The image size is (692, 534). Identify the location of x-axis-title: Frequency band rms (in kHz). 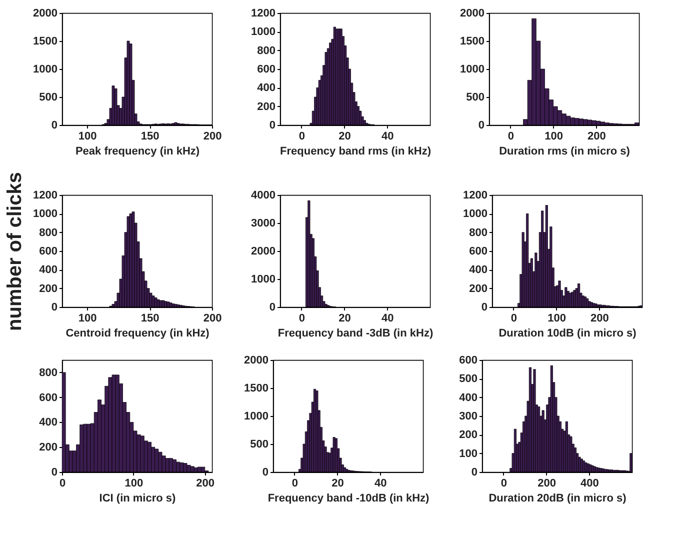
(356, 152).